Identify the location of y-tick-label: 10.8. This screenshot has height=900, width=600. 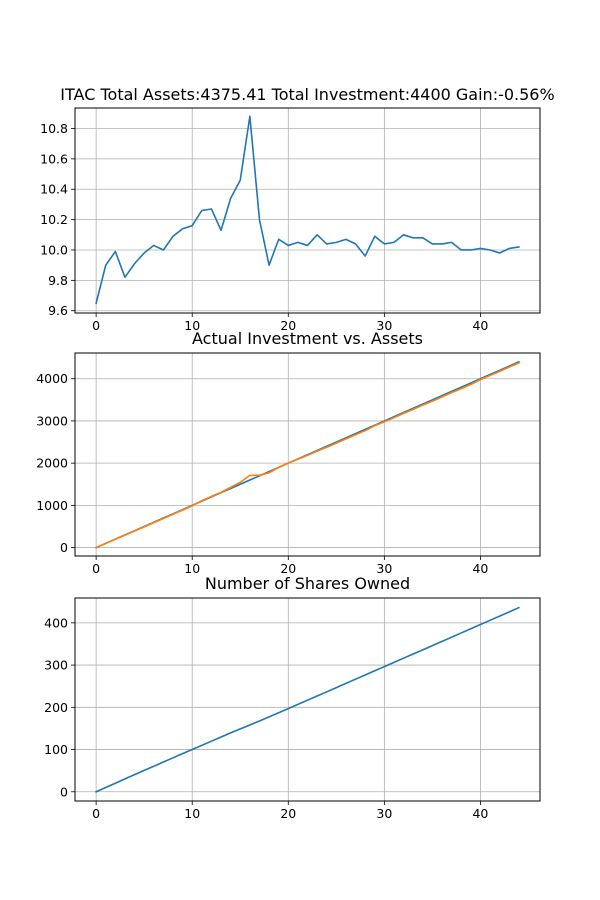
(54, 128).